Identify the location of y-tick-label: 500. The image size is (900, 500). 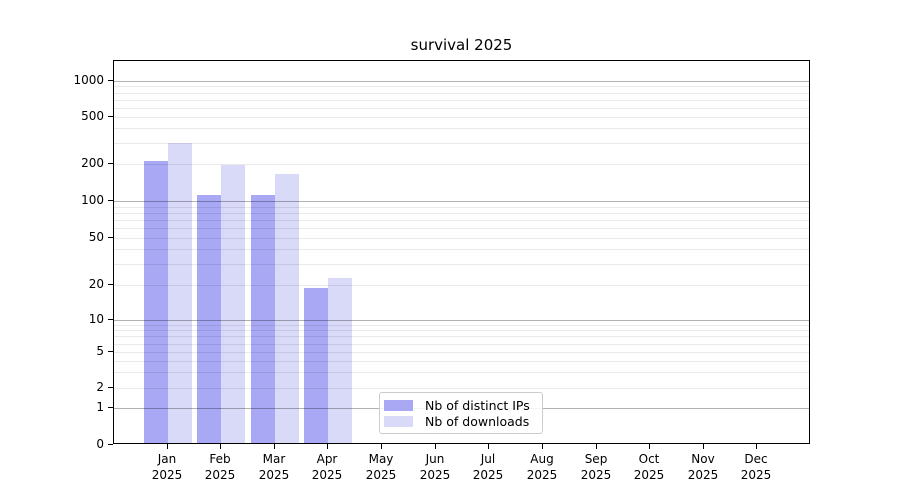
(92, 116).